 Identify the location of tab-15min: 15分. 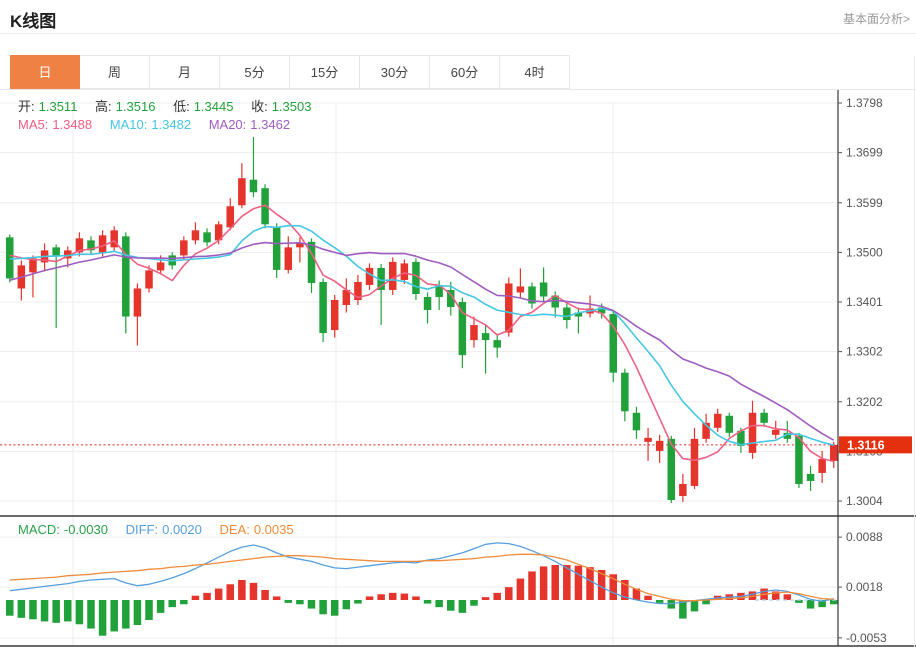
(325, 72).